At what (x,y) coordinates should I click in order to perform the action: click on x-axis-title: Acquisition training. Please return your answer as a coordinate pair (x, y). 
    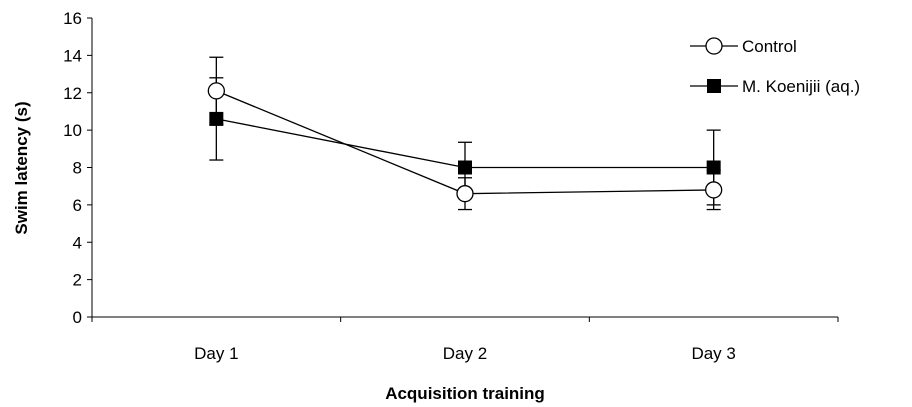
    Looking at the image, I should click on (465, 393).